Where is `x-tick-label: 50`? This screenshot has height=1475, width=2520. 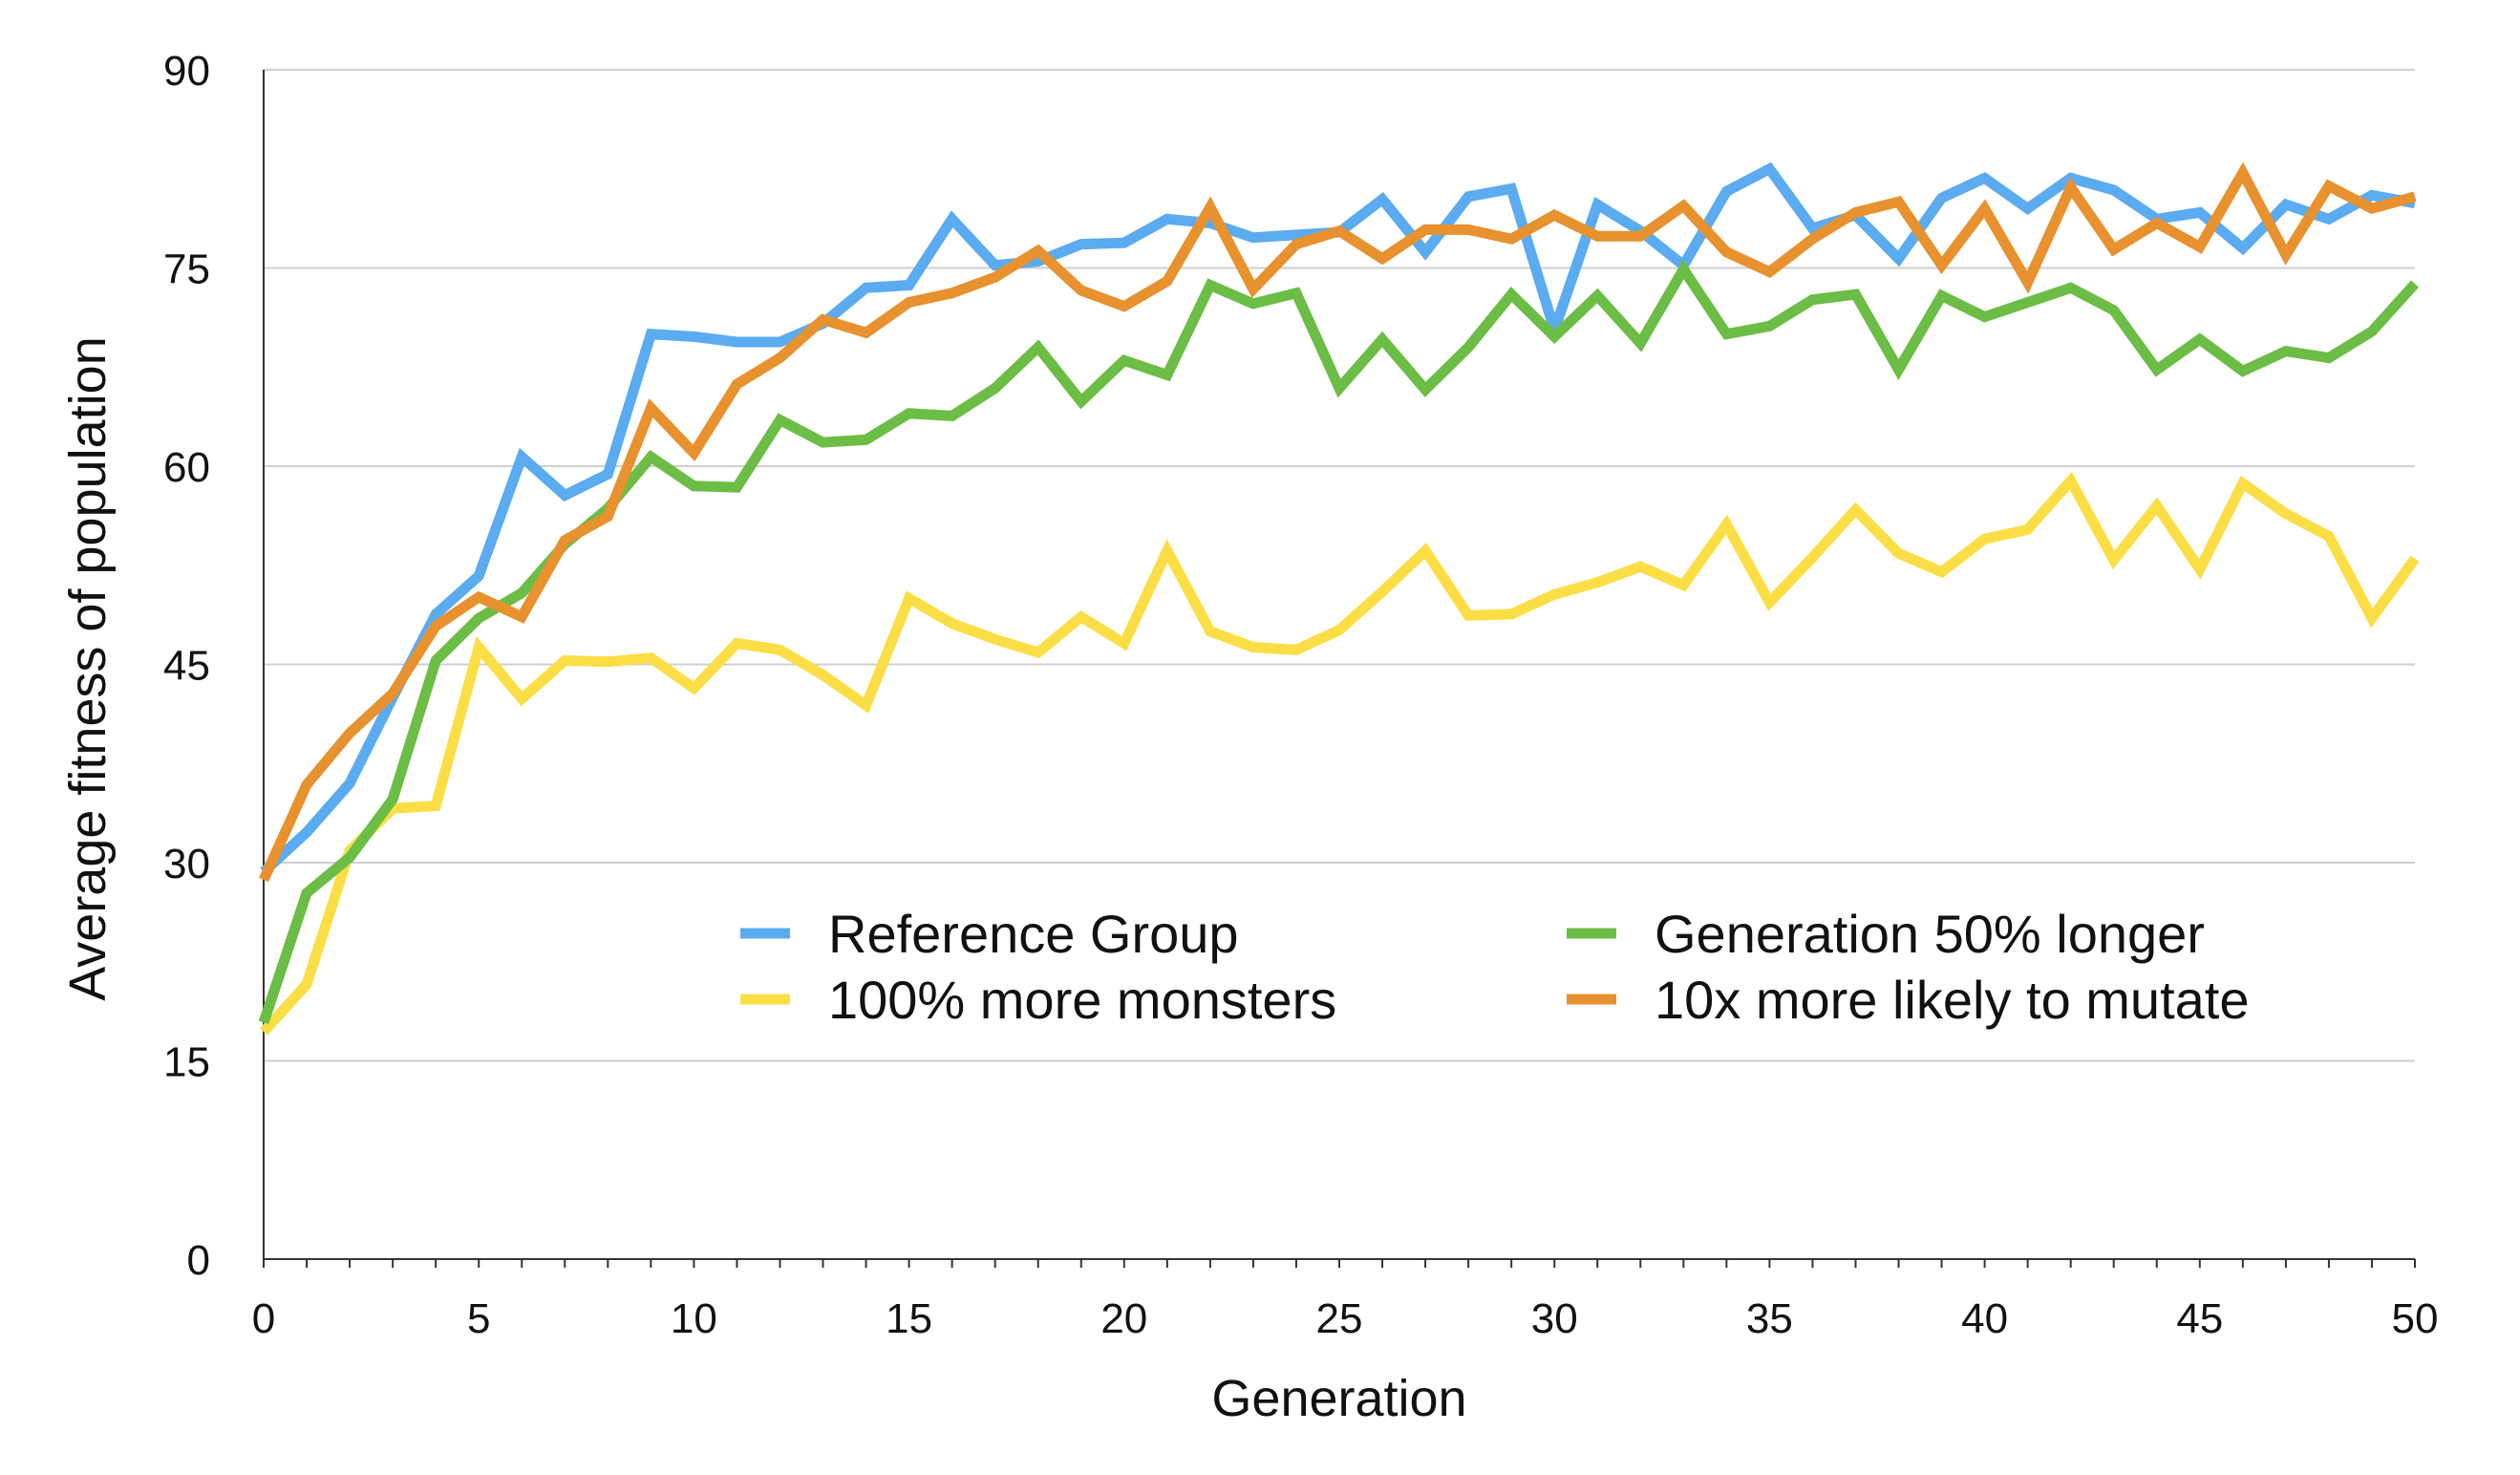 x-tick-label: 50 is located at coordinates (2416, 1318).